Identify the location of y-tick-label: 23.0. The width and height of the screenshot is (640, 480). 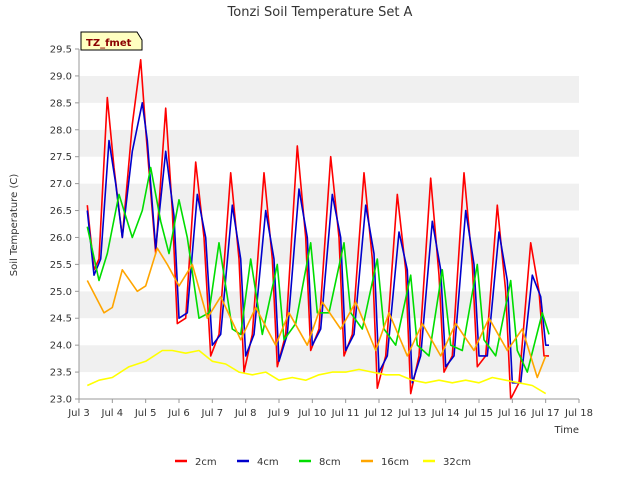
(61, 400).